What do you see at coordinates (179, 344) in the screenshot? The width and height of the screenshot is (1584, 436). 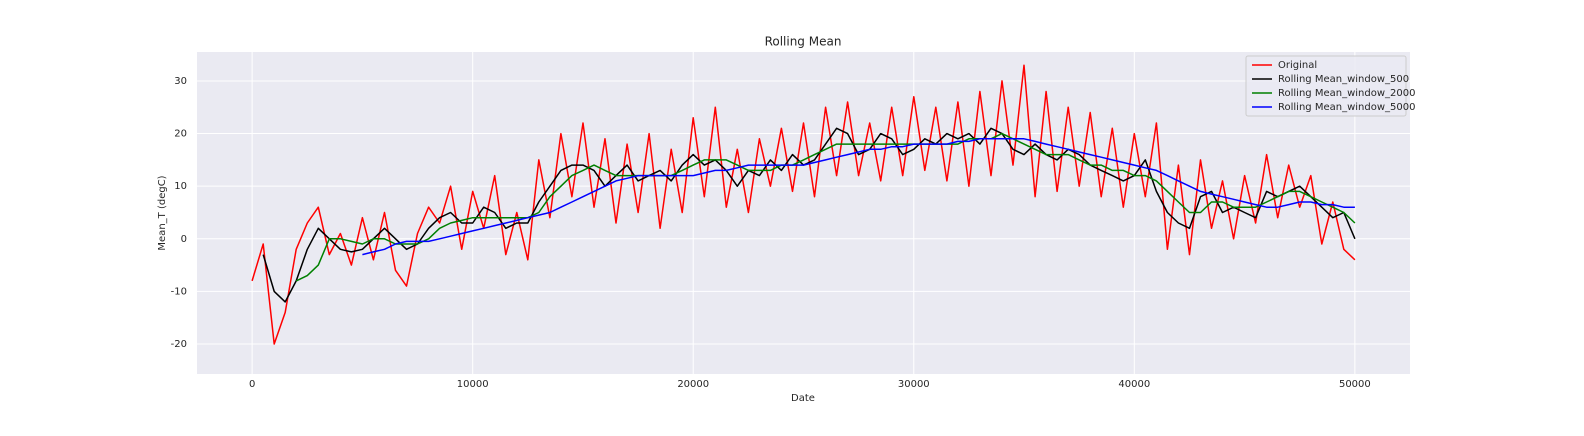 I see `y-tick-label: -20` at bounding box center [179, 344].